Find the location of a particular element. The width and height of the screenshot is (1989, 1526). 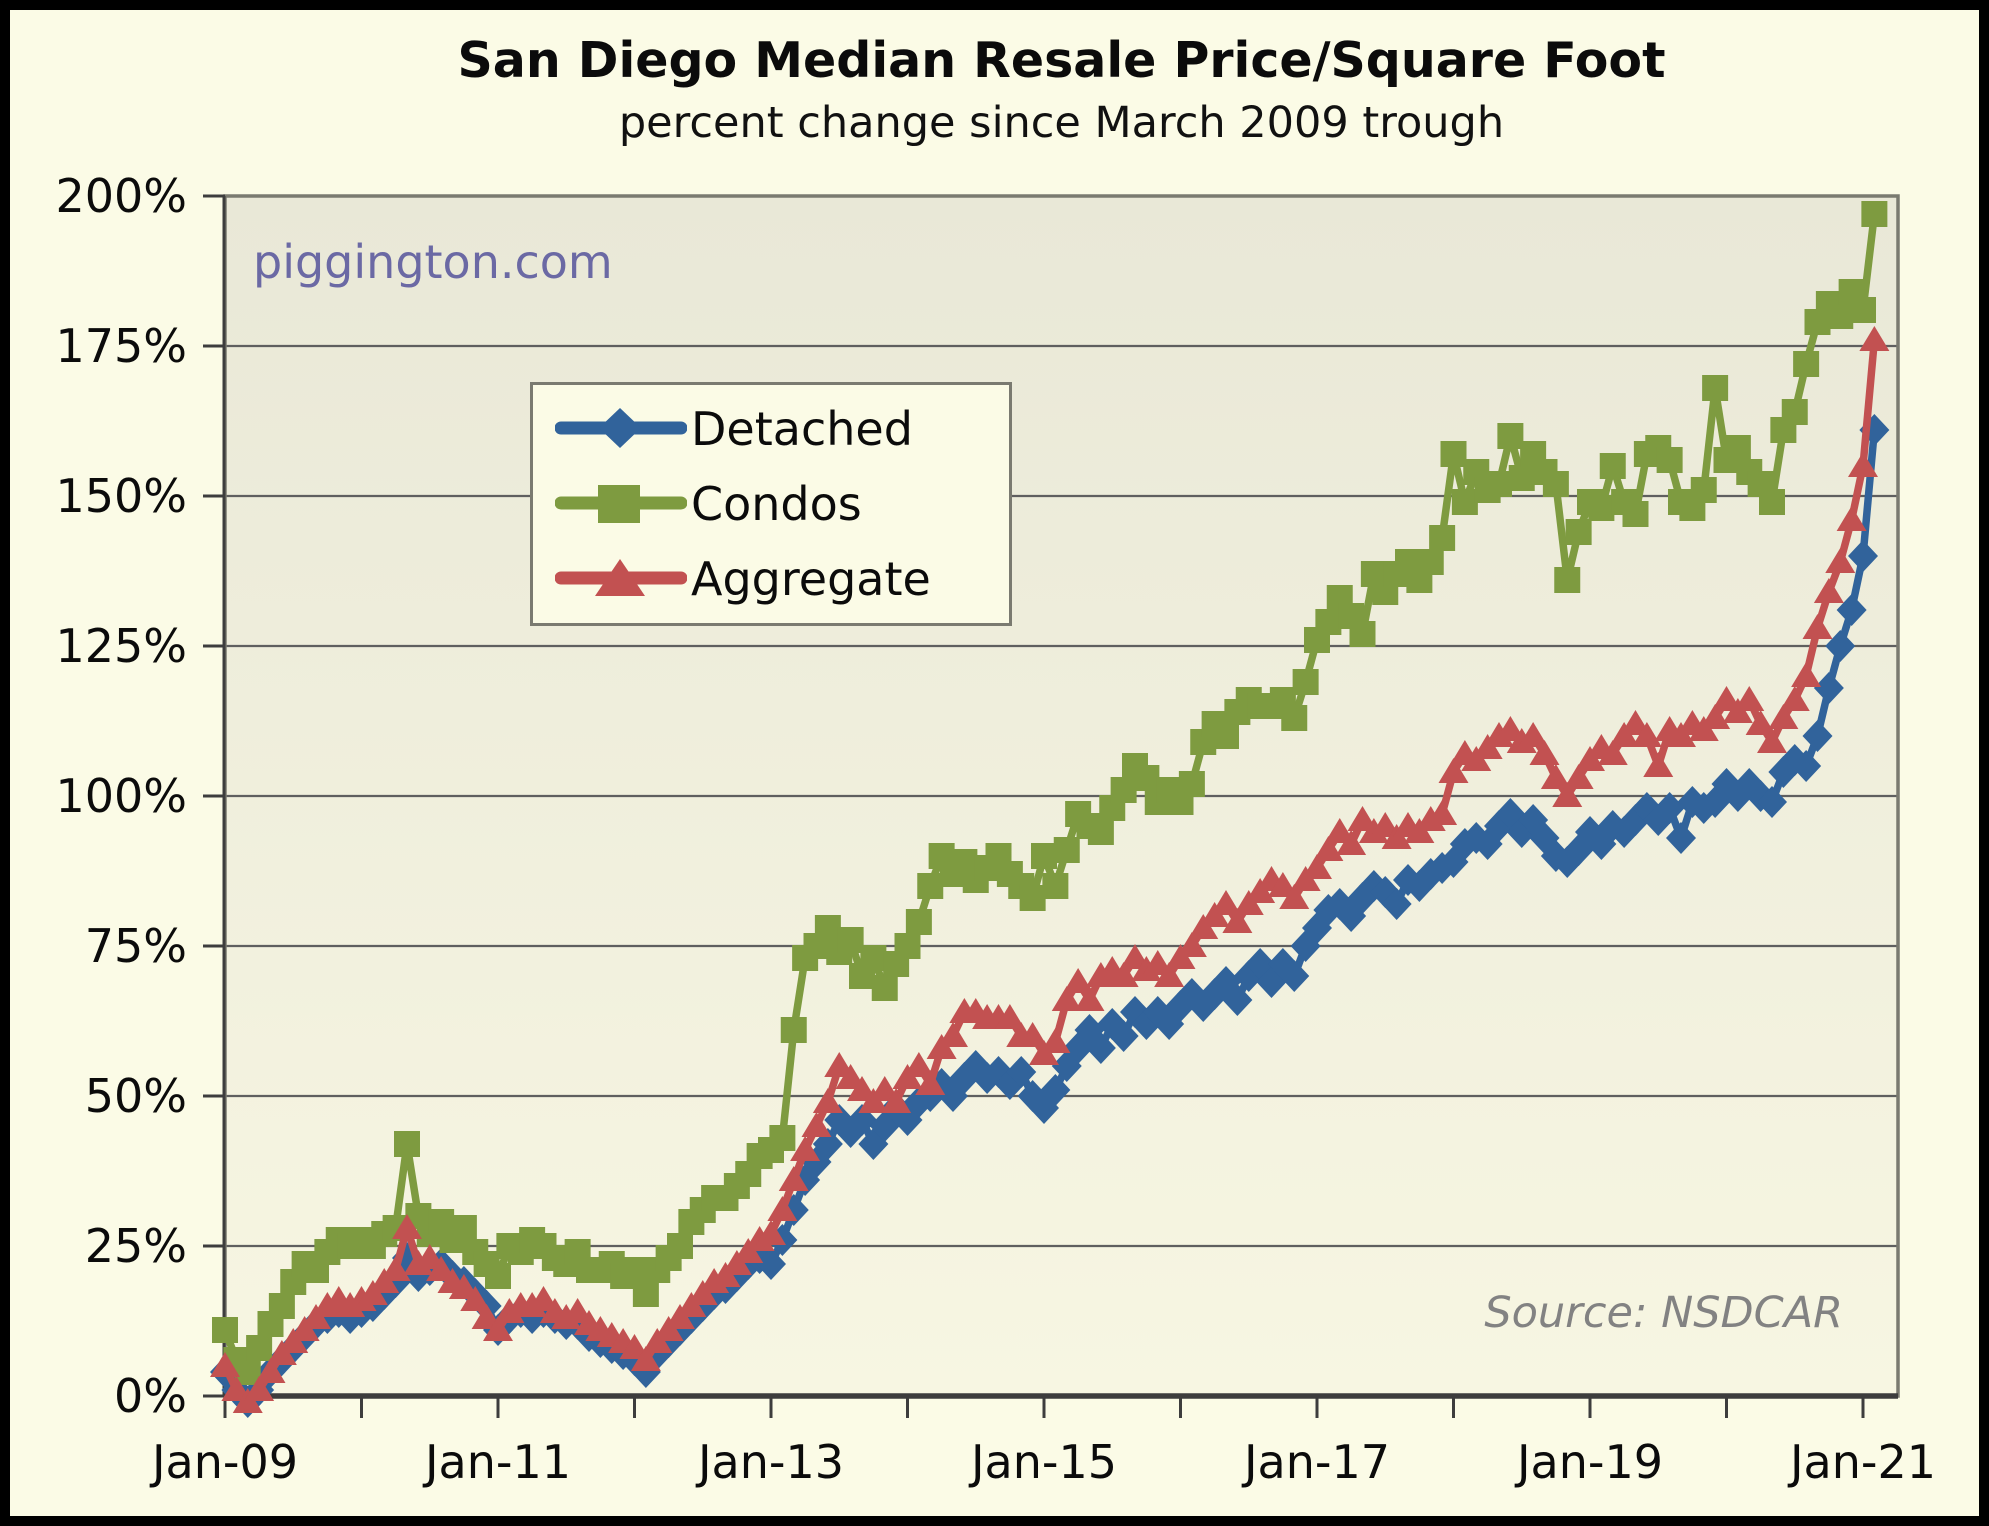

source-note: Source: NSDCAR is located at coordinates (1663, 1313).